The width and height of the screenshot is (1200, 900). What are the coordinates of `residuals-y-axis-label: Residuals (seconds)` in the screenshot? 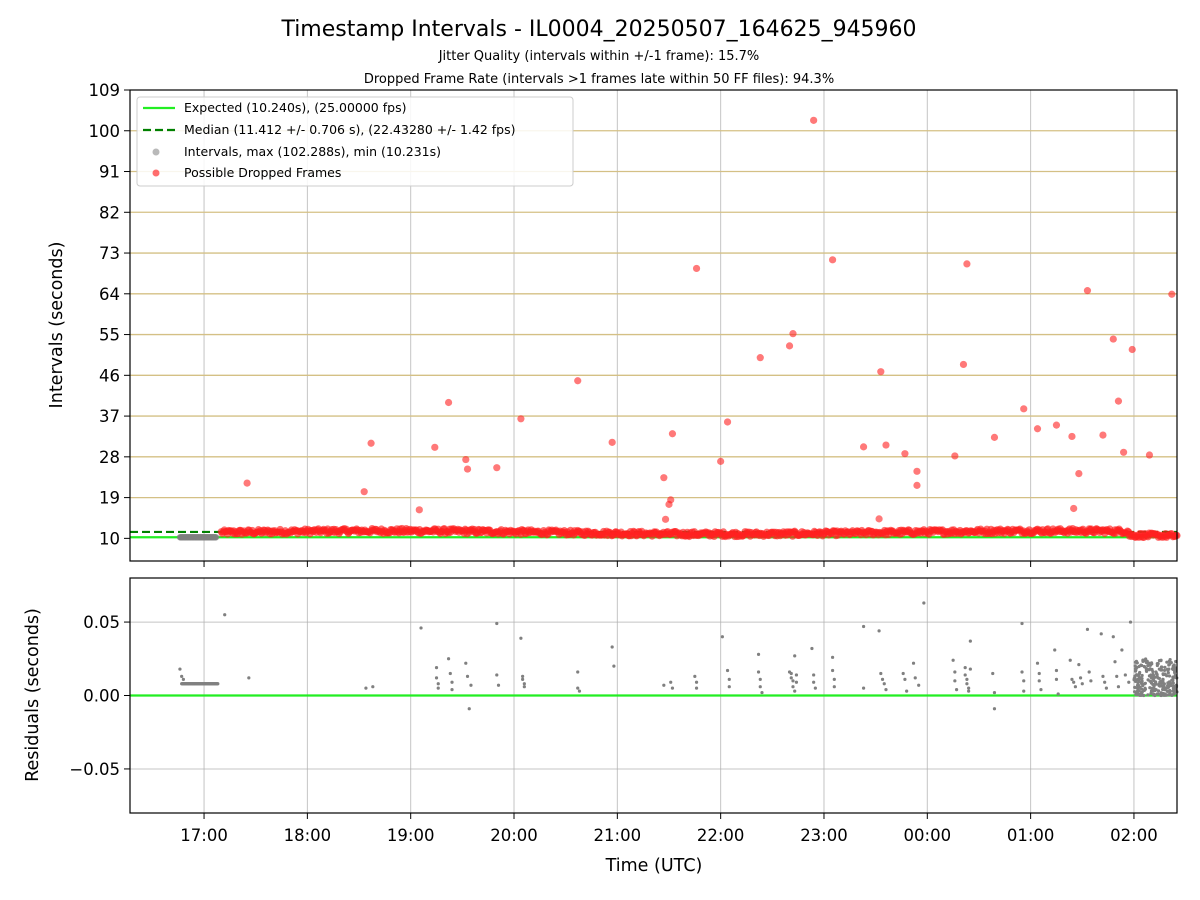 It's located at (33, 695).